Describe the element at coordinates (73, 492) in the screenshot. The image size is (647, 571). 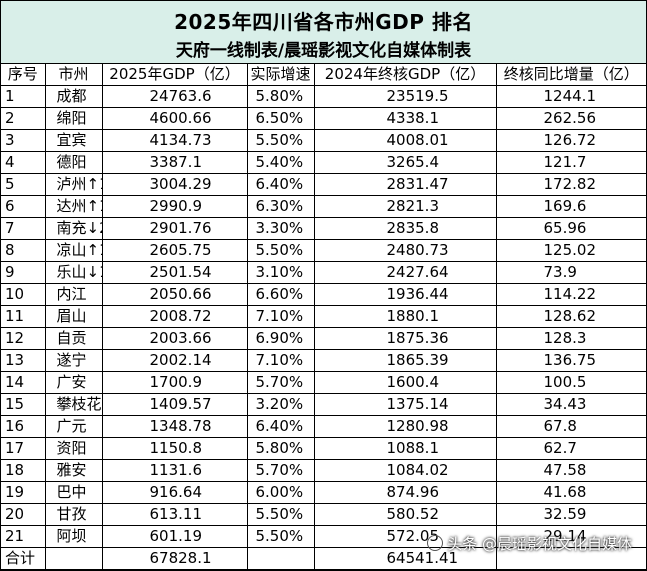
I see `city-cell: 巴中` at that location.